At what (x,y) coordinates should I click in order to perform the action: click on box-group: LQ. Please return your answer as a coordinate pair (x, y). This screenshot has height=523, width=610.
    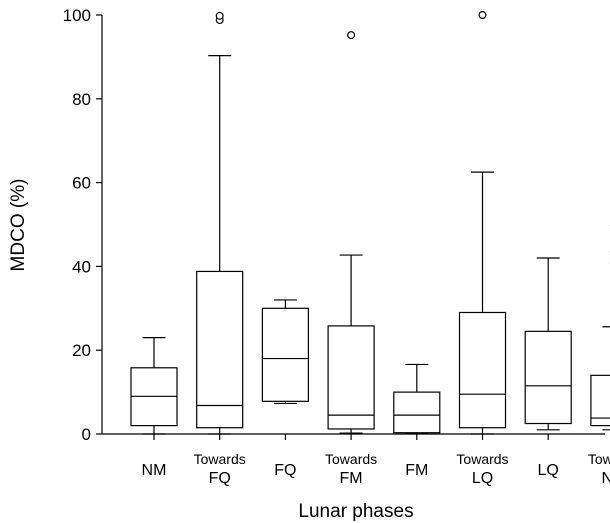
    Looking at the image, I should click on (548, 368).